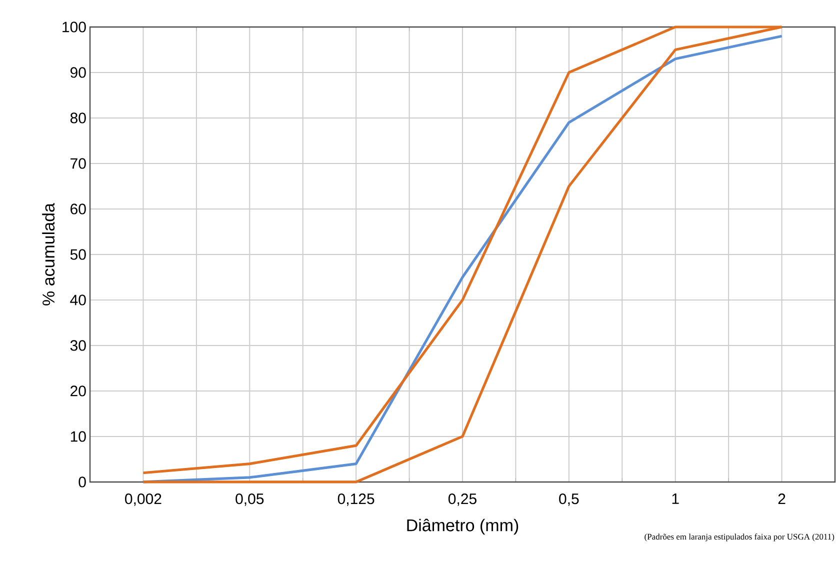 The image size is (839, 572). What do you see at coordinates (78, 72) in the screenshot?
I see `y-tick-label: 90` at bounding box center [78, 72].